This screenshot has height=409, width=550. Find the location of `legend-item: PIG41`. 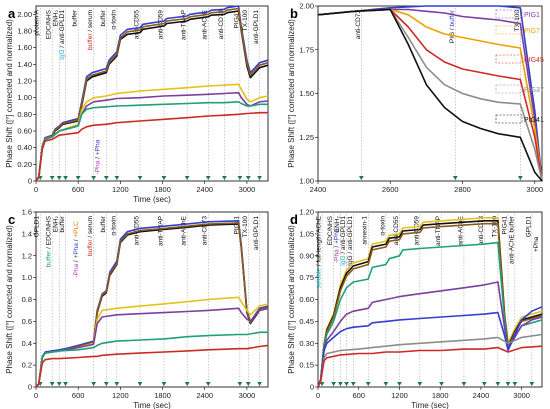

legend-item: PIG41 is located at coordinates (534, 120).